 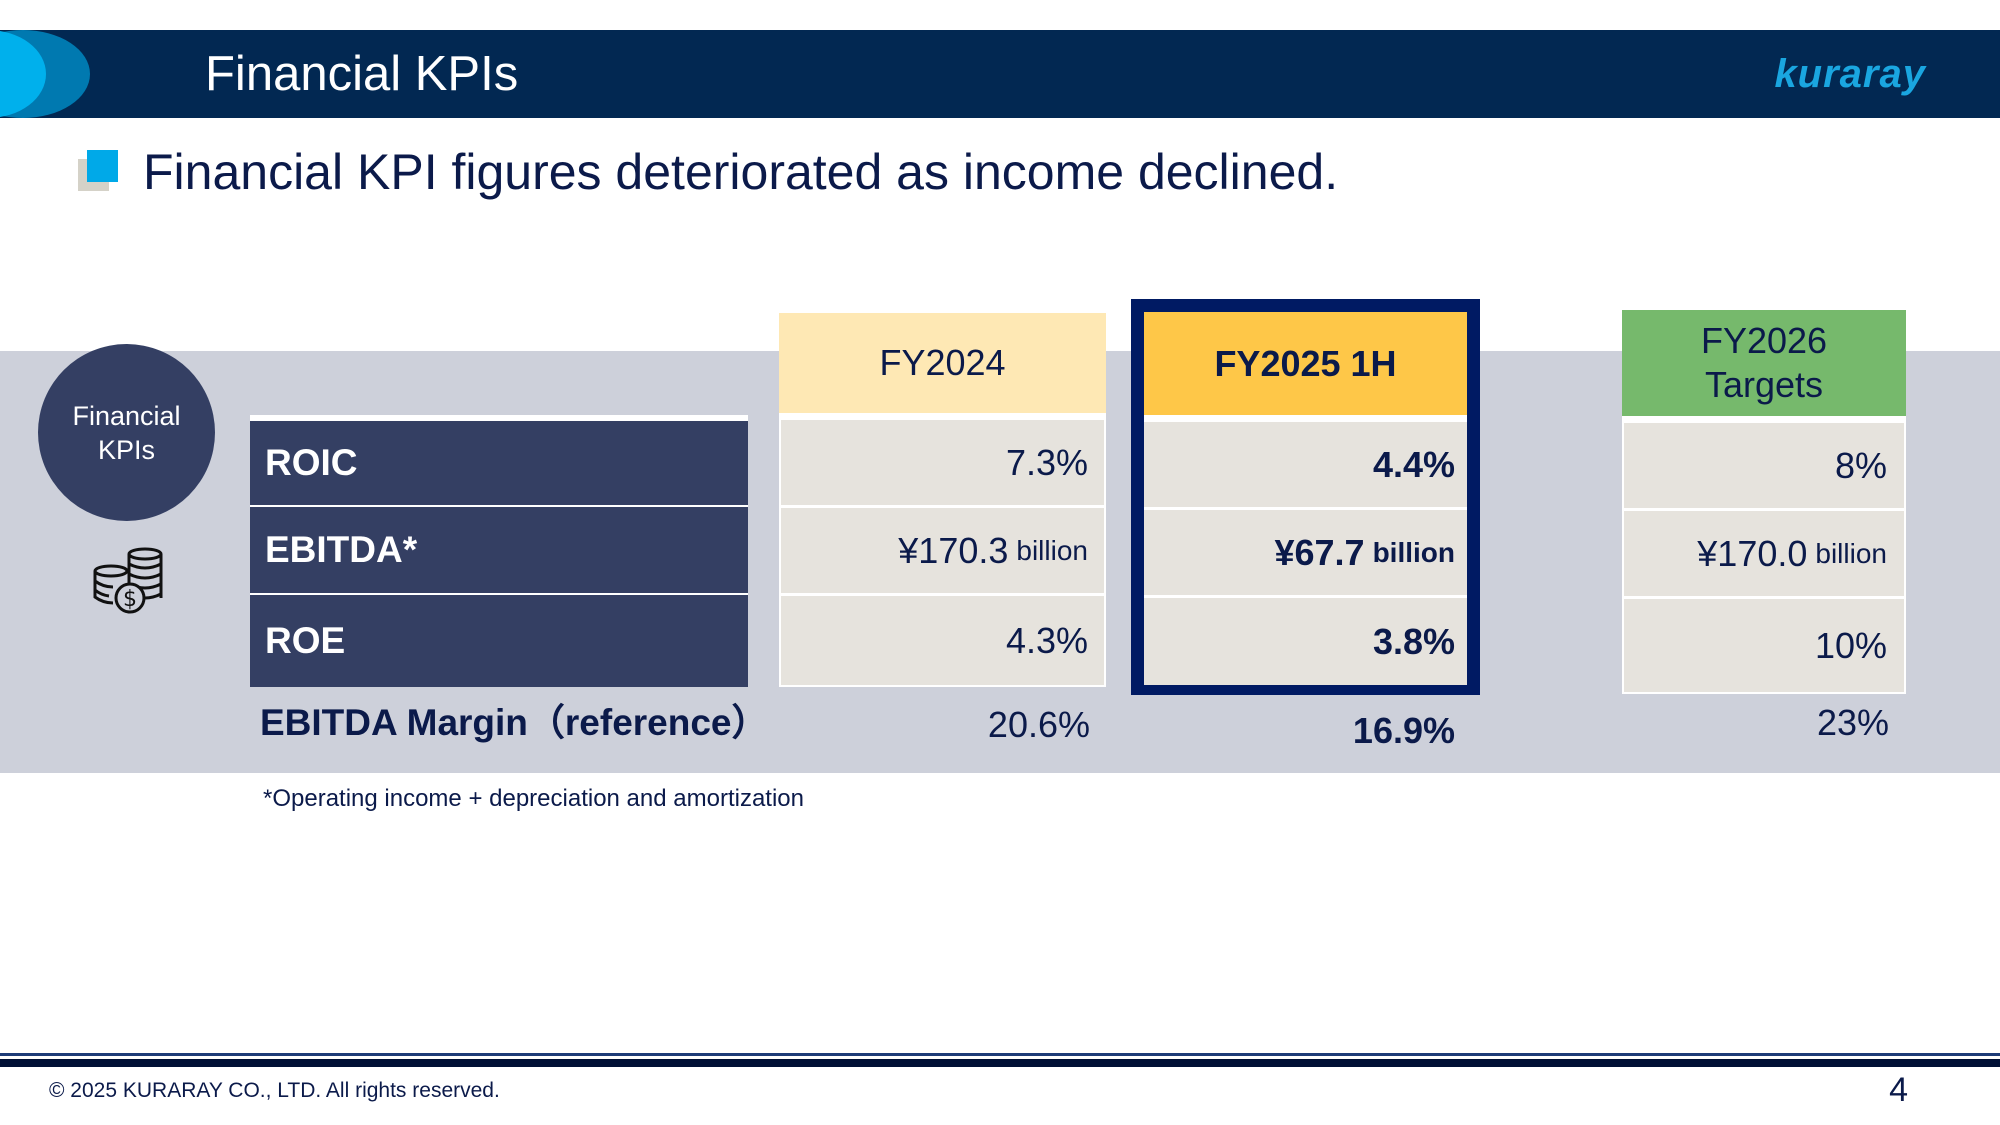 I want to click on cell-fy2026-roic: 8%, so click(x=1764, y=467).